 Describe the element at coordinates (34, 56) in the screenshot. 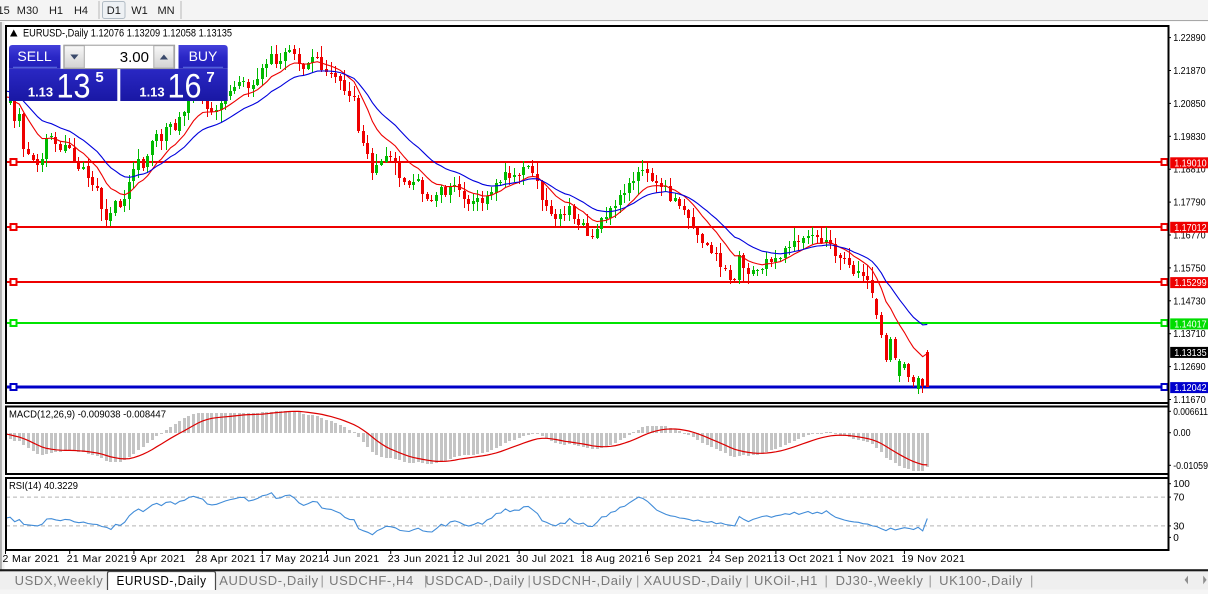

I see `svg-text: SELL` at that location.